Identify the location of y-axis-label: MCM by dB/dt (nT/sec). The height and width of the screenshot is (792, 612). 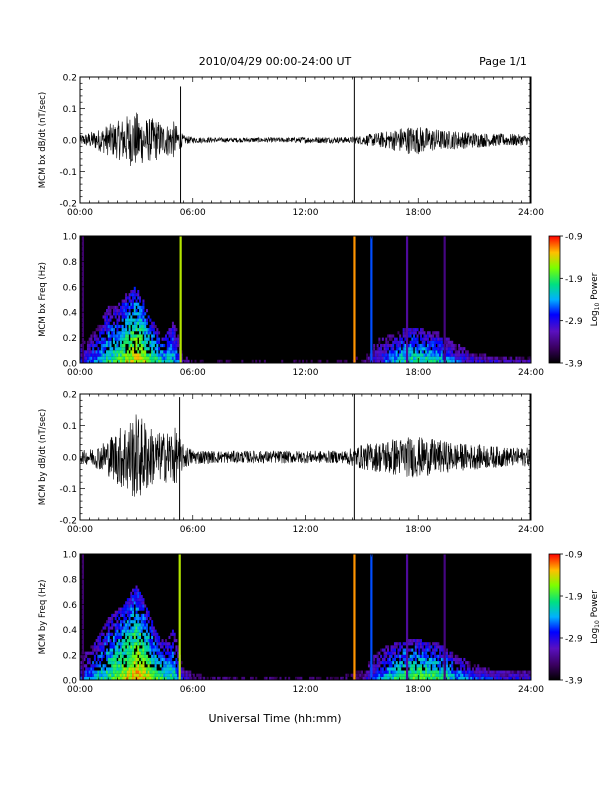
(43, 457).